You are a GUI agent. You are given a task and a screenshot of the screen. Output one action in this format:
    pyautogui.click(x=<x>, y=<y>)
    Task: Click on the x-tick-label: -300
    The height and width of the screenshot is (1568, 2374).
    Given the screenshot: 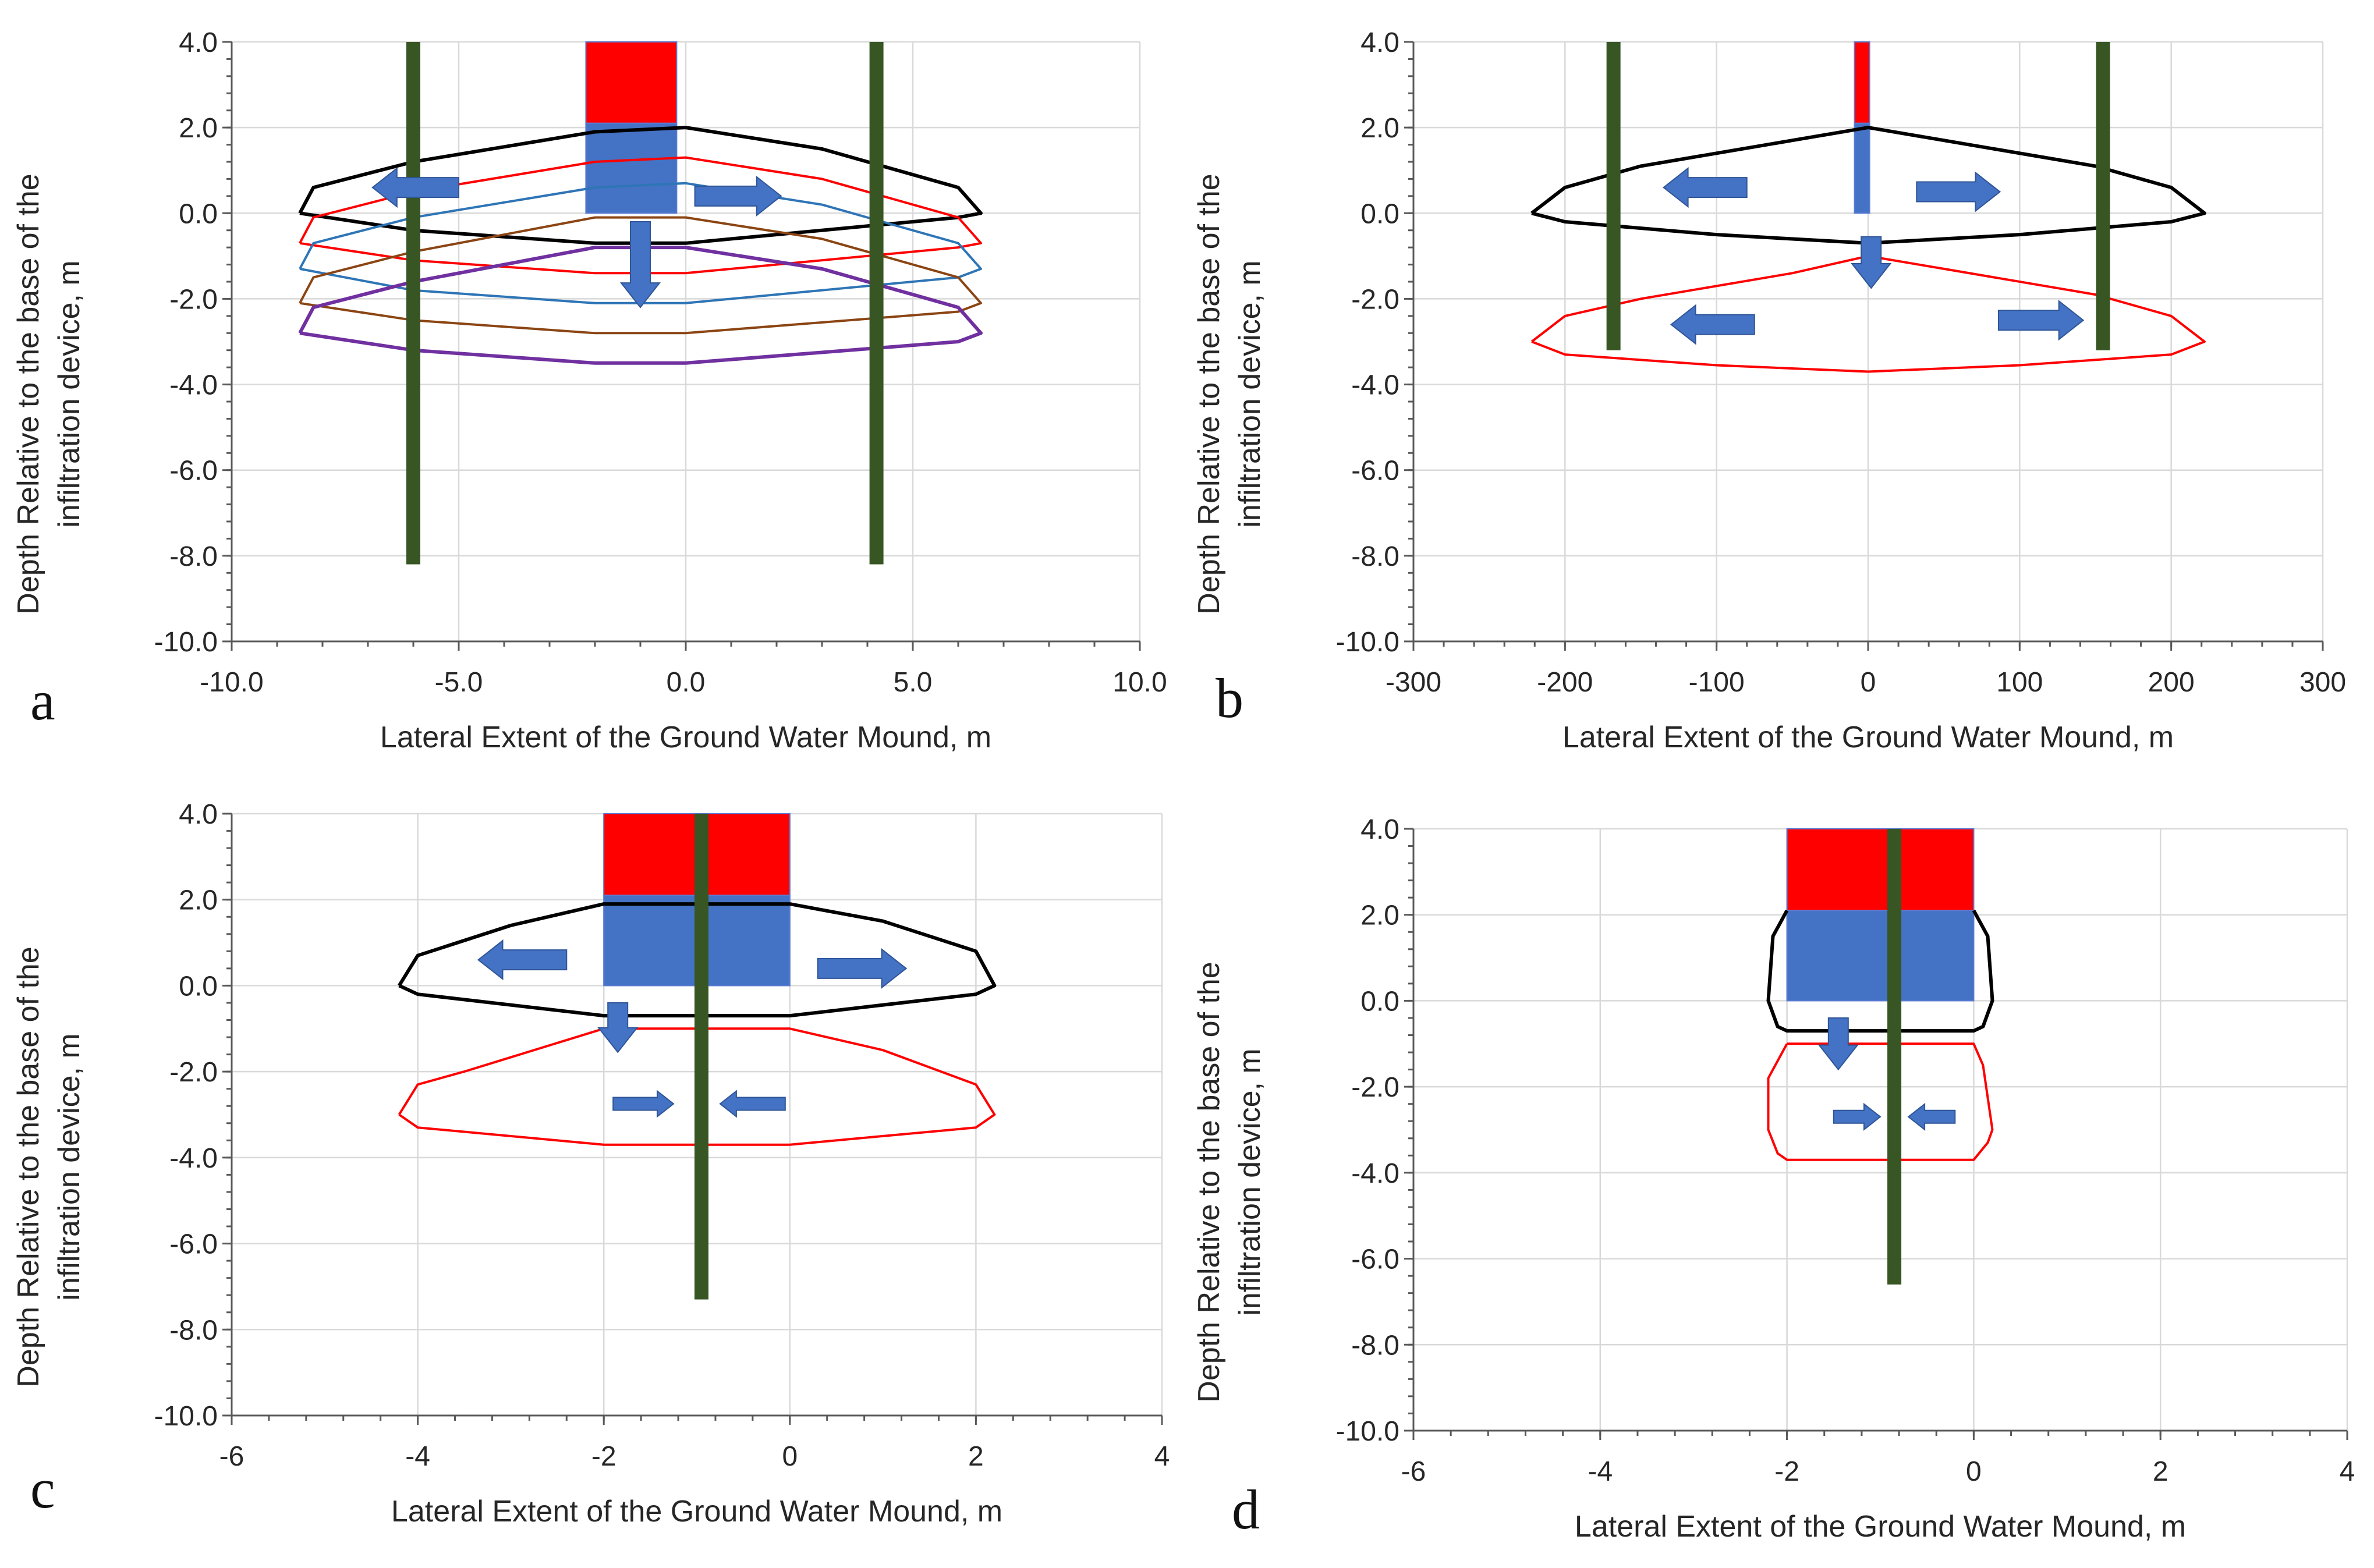 What is the action you would take?
    pyautogui.click(x=1413, y=682)
    